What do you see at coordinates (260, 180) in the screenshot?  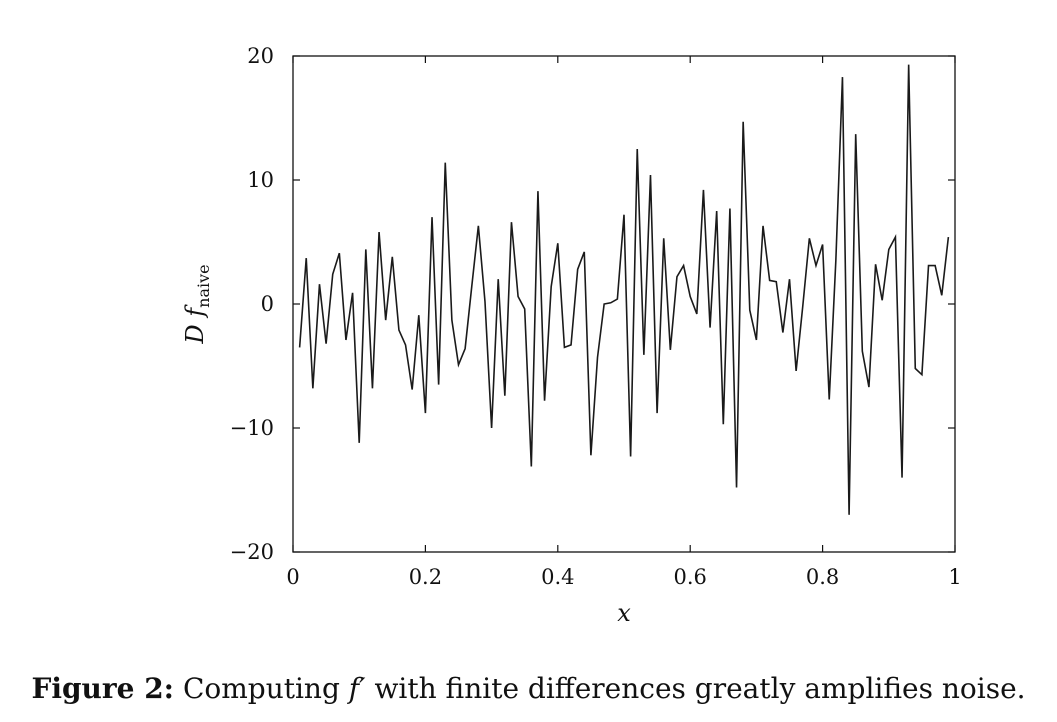 I see `y-tick-label: 10` at bounding box center [260, 180].